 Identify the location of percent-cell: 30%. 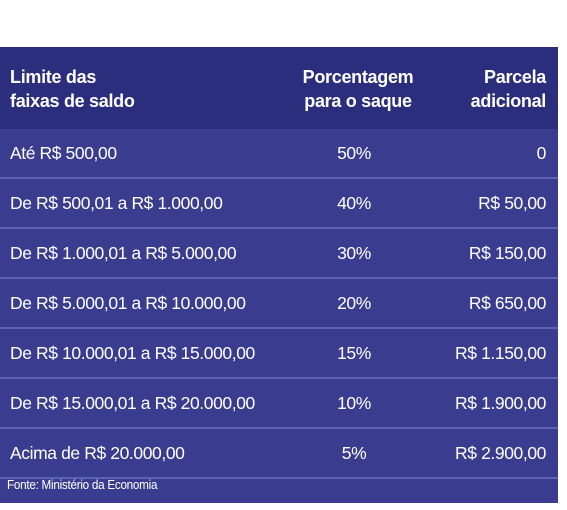
(354, 253).